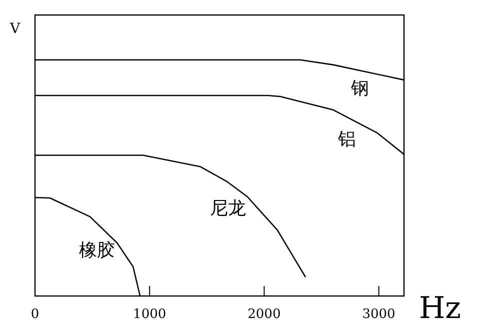 This screenshot has width=478, height=327. Describe the element at coordinates (228, 208) in the screenshot. I see `series-label: 尼龙` at that location.